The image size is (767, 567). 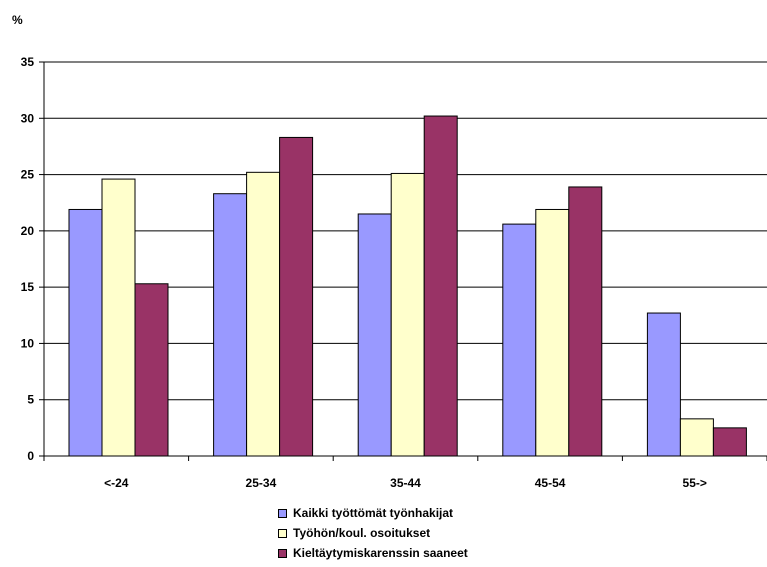 I want to click on y-tick-label: 5, so click(x=30, y=400).